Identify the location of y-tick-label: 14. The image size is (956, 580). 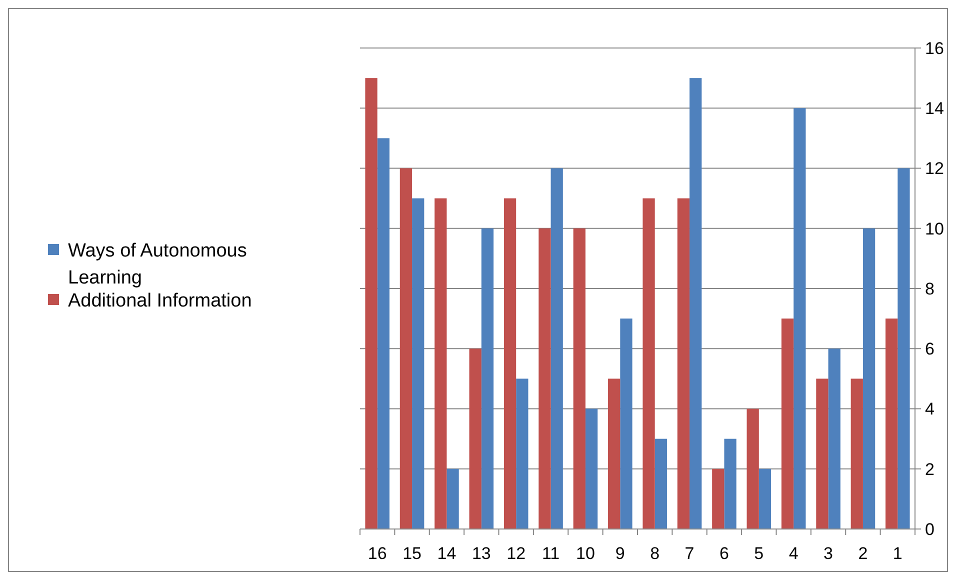
(934, 108).